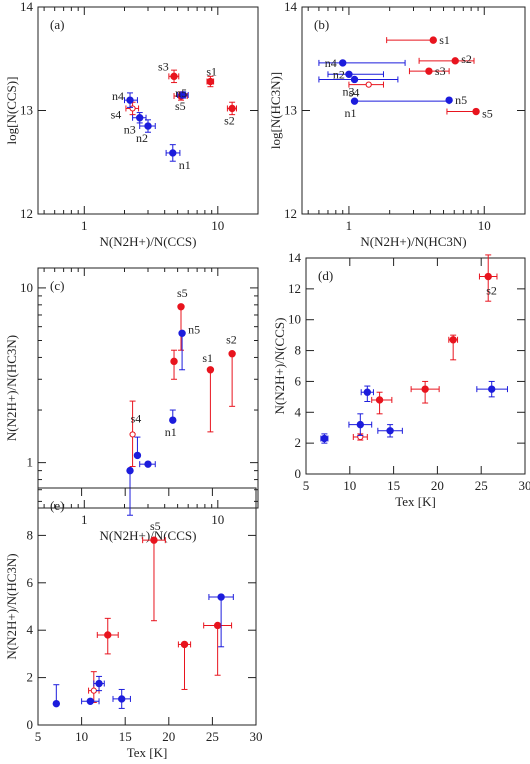 This screenshot has width=530, height=764. Describe the element at coordinates (413, 241) in the screenshot. I see `x-axis-label: N(N2H+)/N(HC3N)` at that location.